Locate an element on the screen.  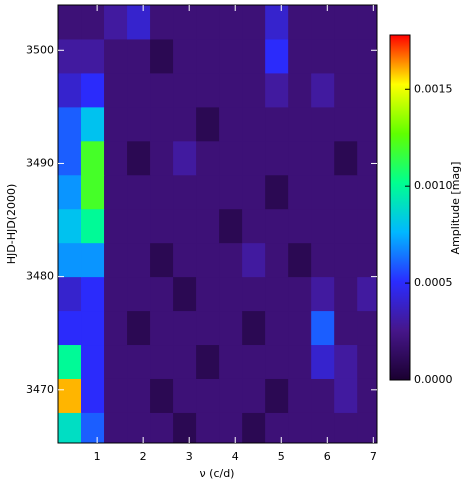
y-tick-label: 3490 is located at coordinates (40, 162).